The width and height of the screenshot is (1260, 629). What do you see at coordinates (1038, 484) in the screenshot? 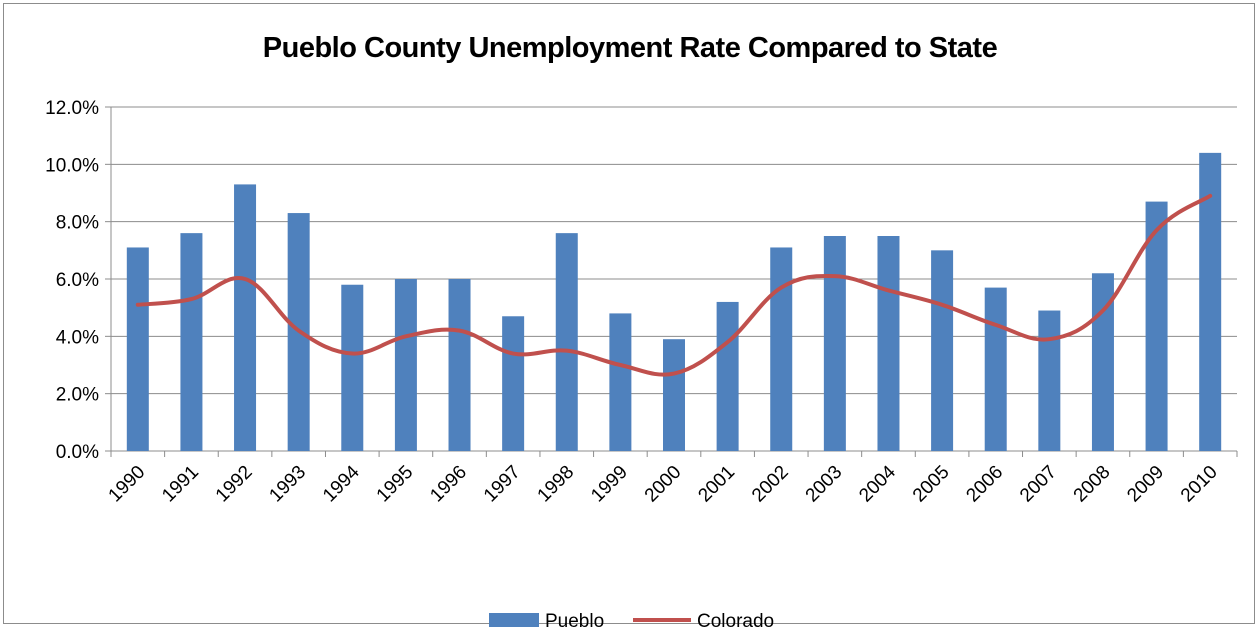
I see `x-tick-label: 2007` at bounding box center [1038, 484].